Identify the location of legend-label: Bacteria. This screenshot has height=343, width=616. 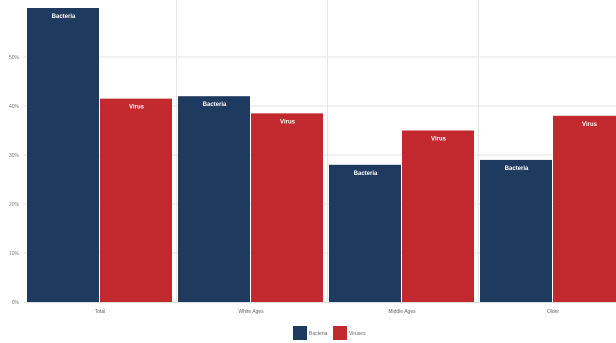
(318, 334).